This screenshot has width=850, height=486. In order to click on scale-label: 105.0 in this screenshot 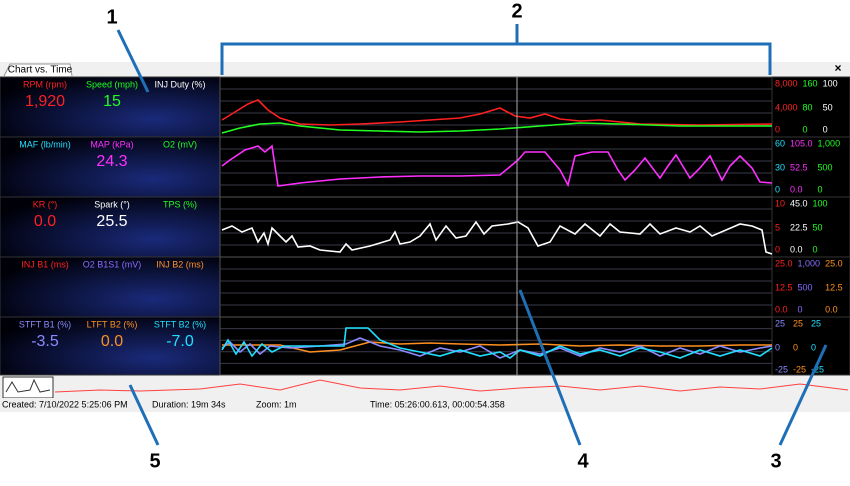, I will do `click(801, 143)`.